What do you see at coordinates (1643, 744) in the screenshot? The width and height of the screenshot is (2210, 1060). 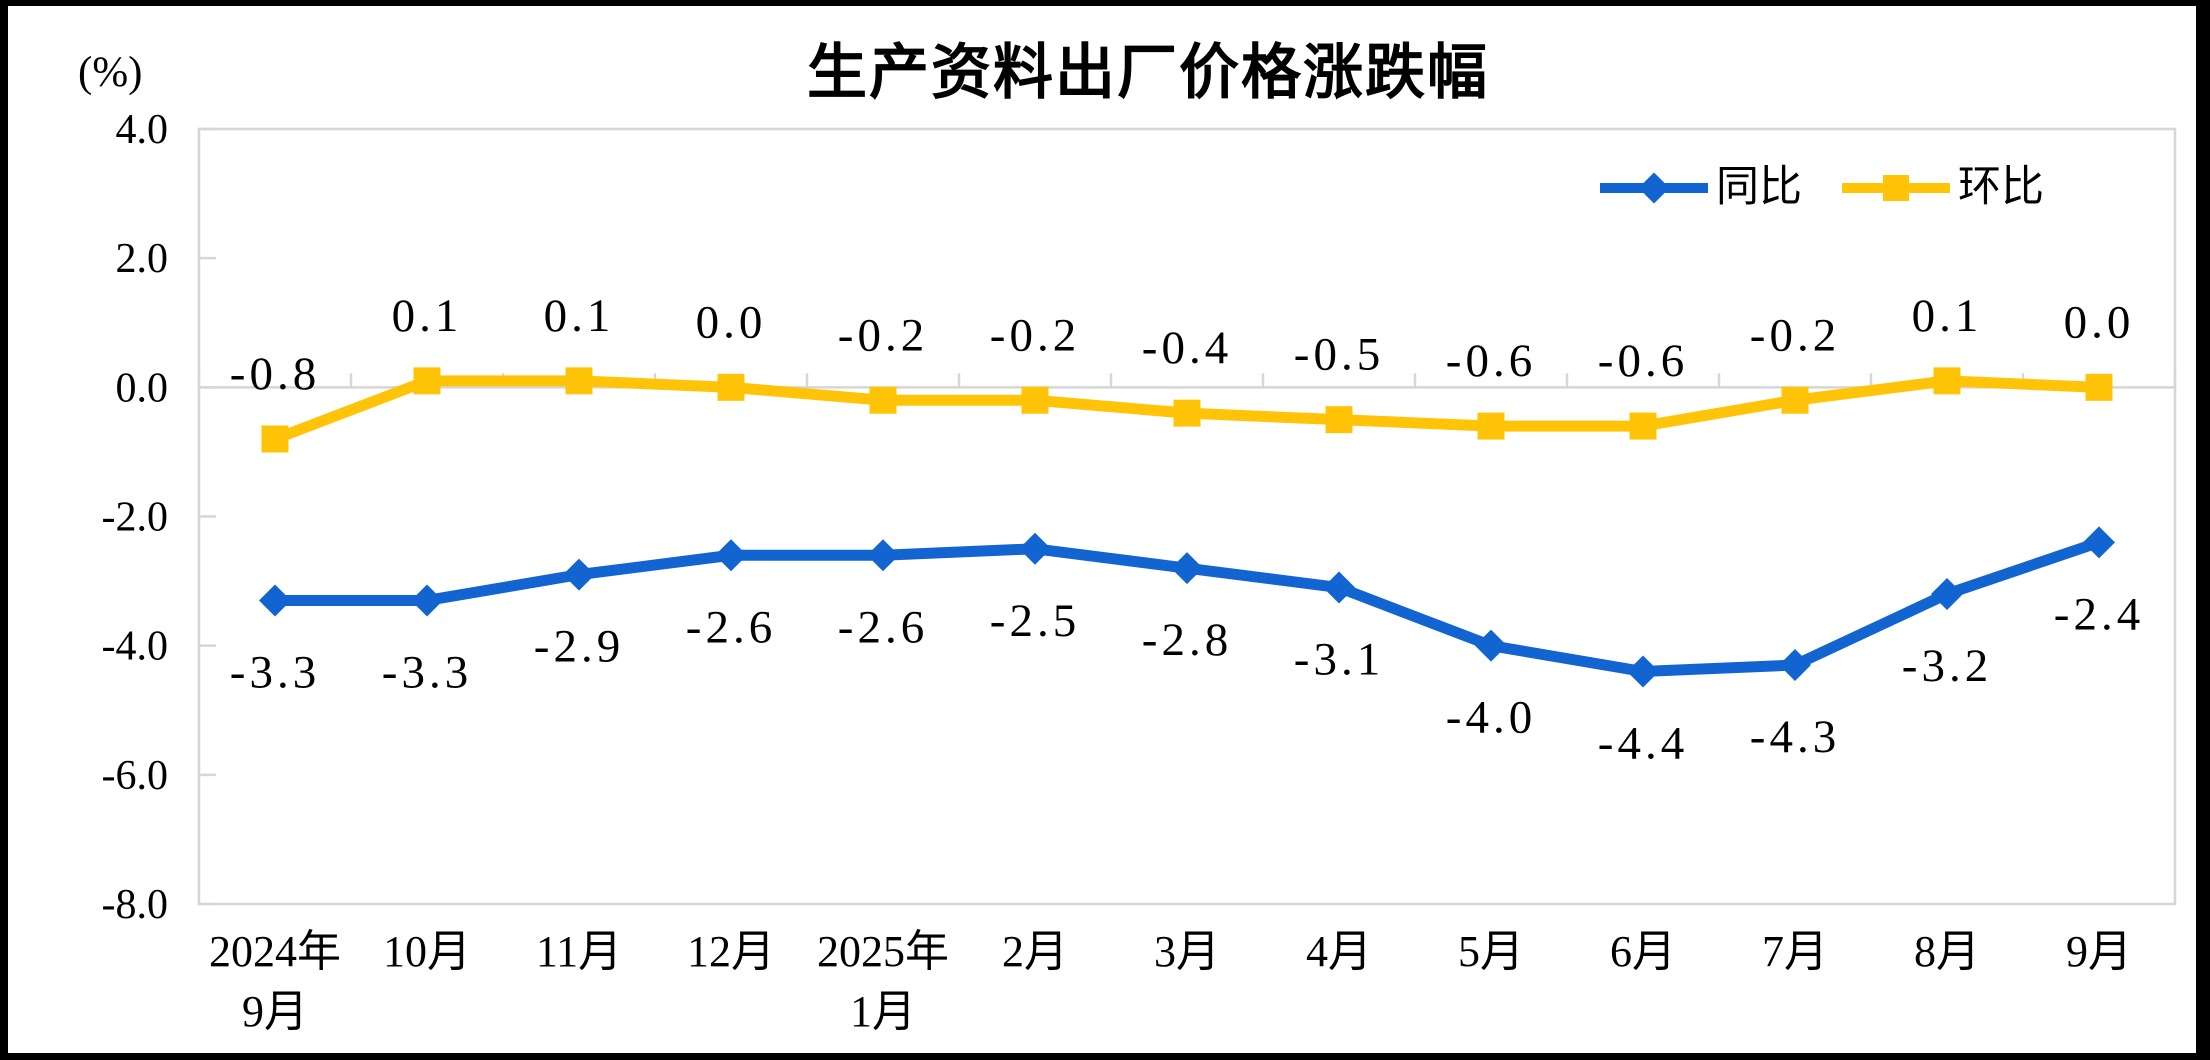 I see `series-yoy-data-label: -4.4` at bounding box center [1643, 744].